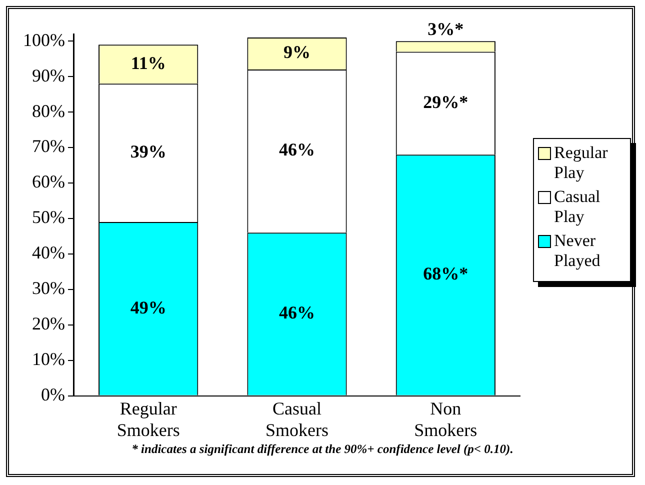  I want to click on legend-label: Regular Play, so click(581, 163).